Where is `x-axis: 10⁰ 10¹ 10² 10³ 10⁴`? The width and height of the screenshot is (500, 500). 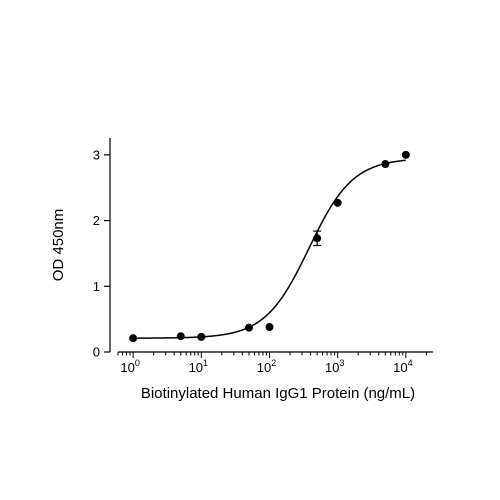
x-axis: 10⁰ 10¹ 10² 10³ 10⁴ is located at coordinates (275, 363).